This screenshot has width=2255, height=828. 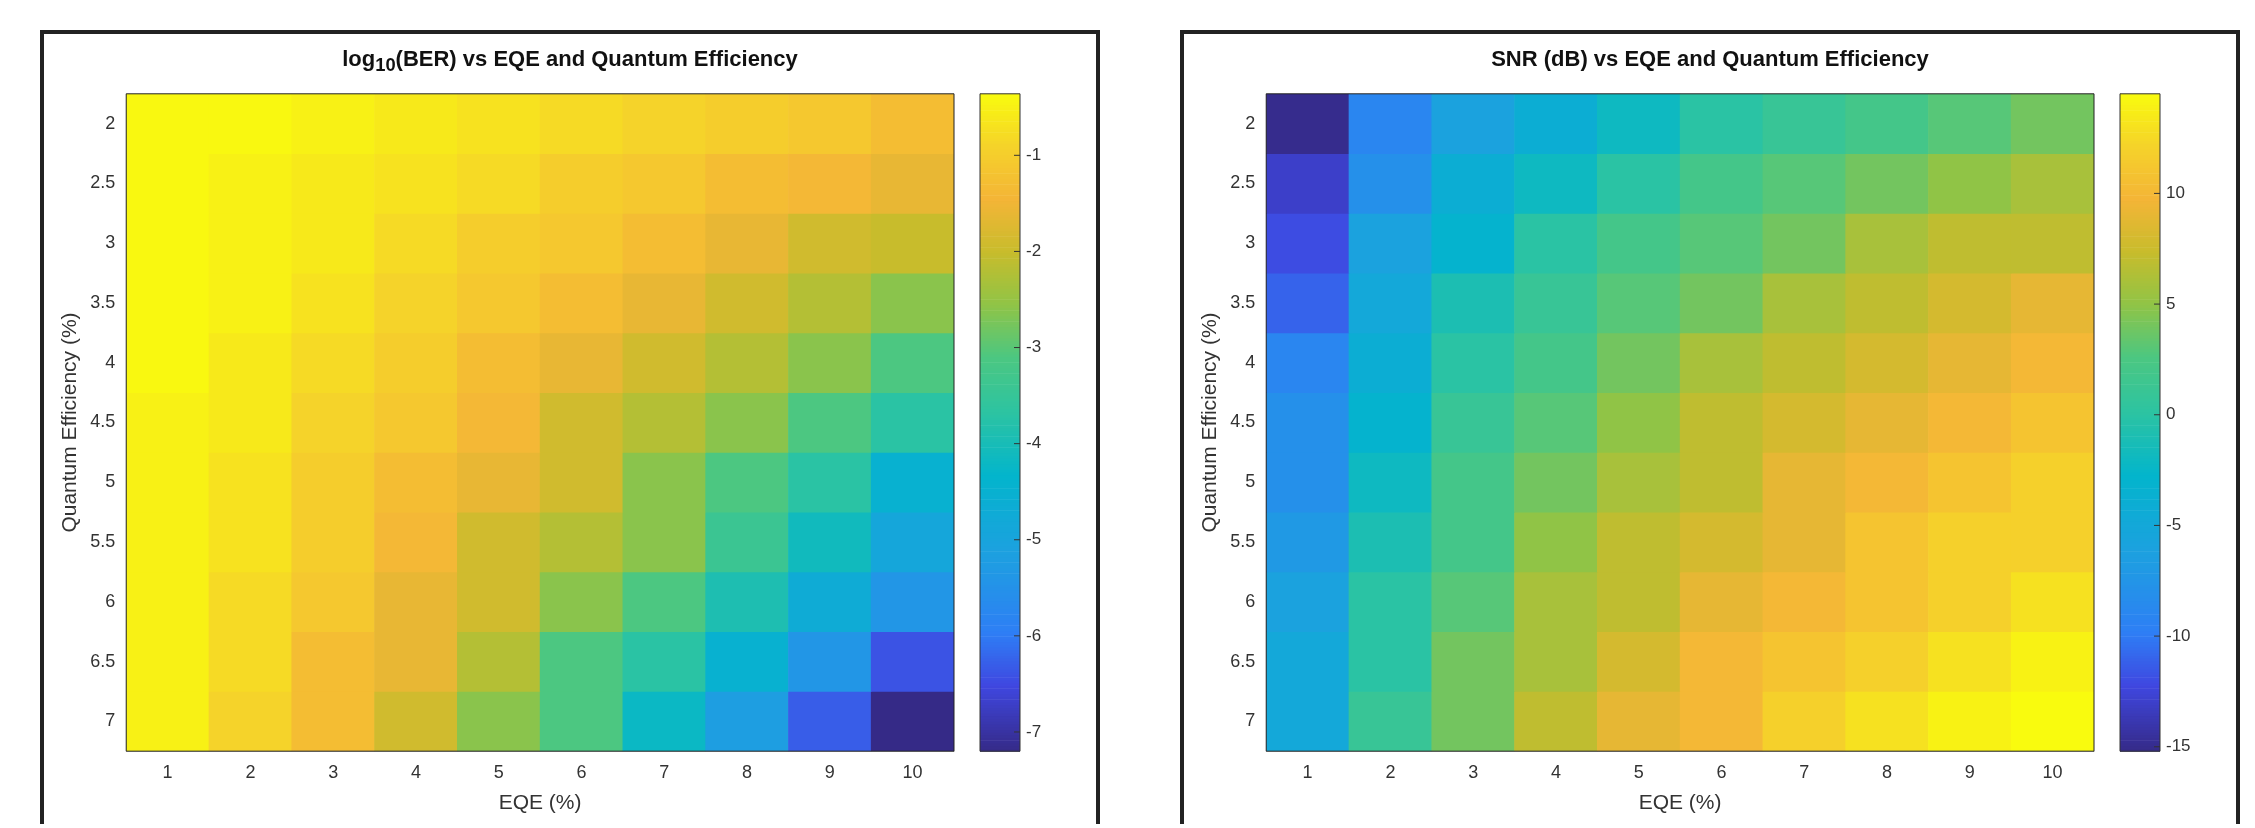 I want to click on color-bar-label: -10, so click(x=2178, y=635).